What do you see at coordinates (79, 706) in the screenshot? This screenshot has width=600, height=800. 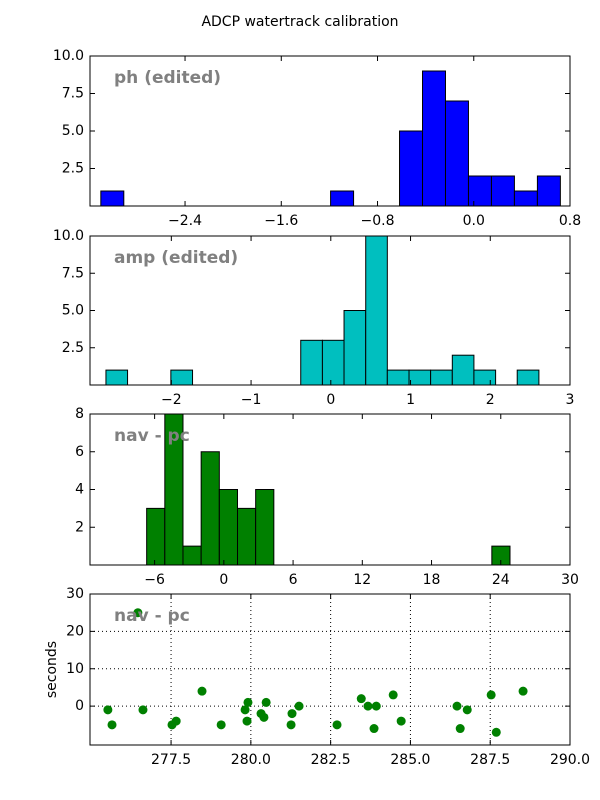 I see `y-tick-label: 0` at bounding box center [79, 706].